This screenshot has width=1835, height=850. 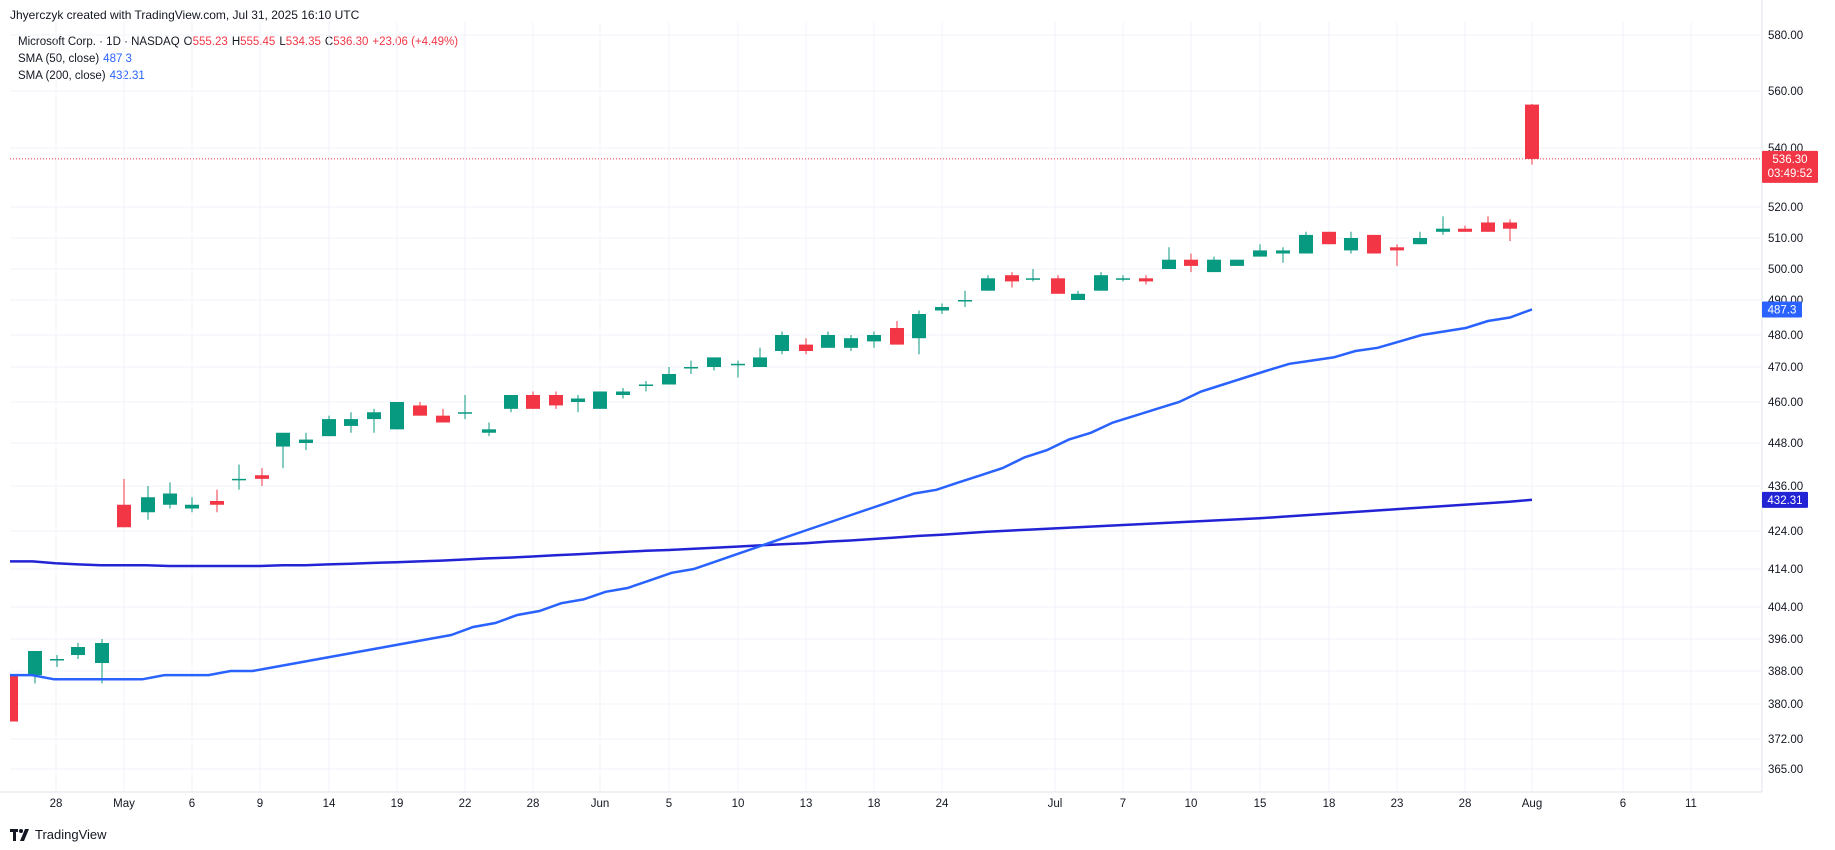 I want to click on y-tick-label: 380.00, so click(x=1785, y=705).